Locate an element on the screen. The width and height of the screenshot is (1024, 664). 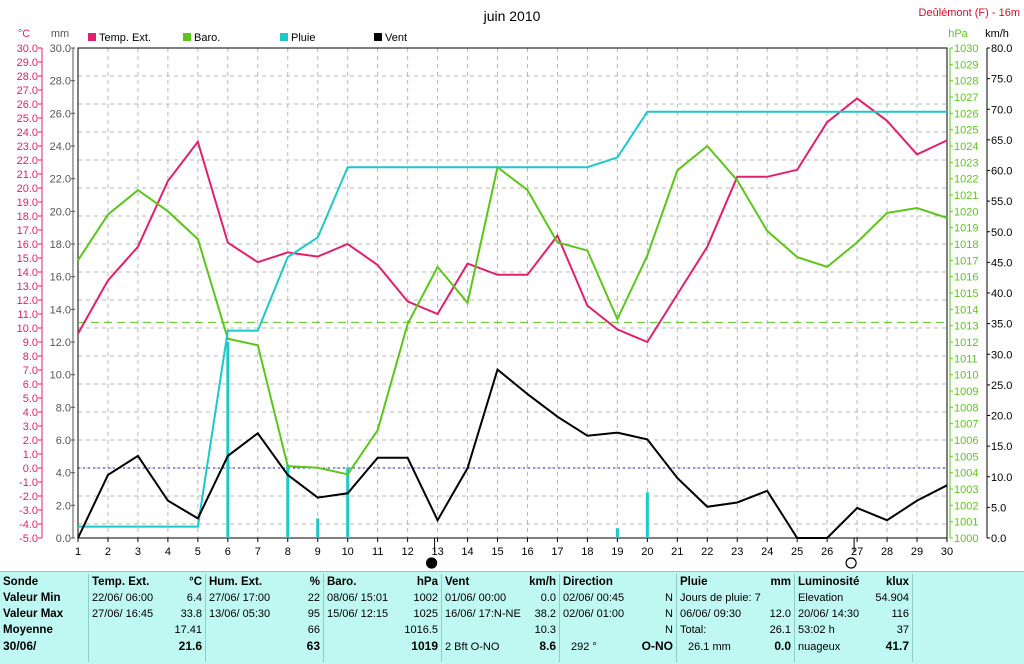
temp-axis-tick-label: 29.0 is located at coordinates (27, 63).